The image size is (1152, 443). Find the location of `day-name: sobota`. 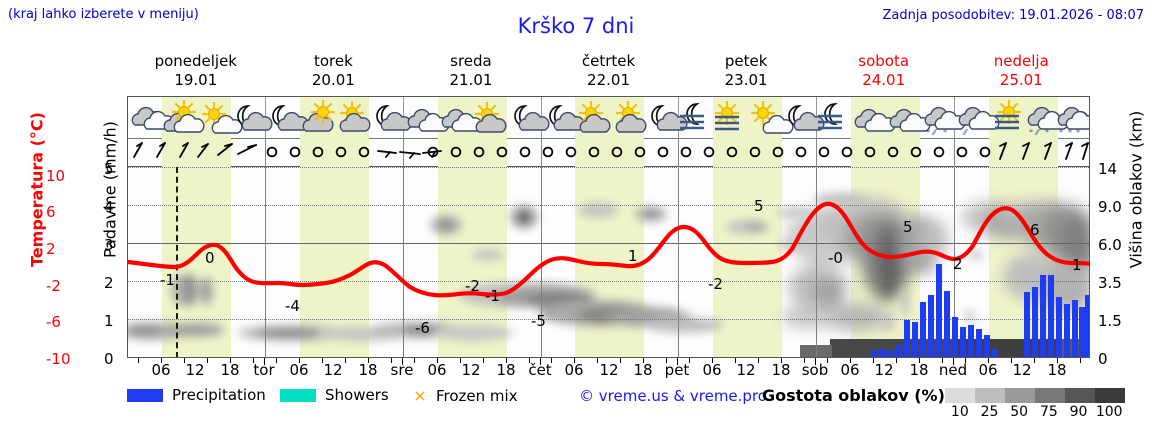

day-name: sobota is located at coordinates (884, 61).